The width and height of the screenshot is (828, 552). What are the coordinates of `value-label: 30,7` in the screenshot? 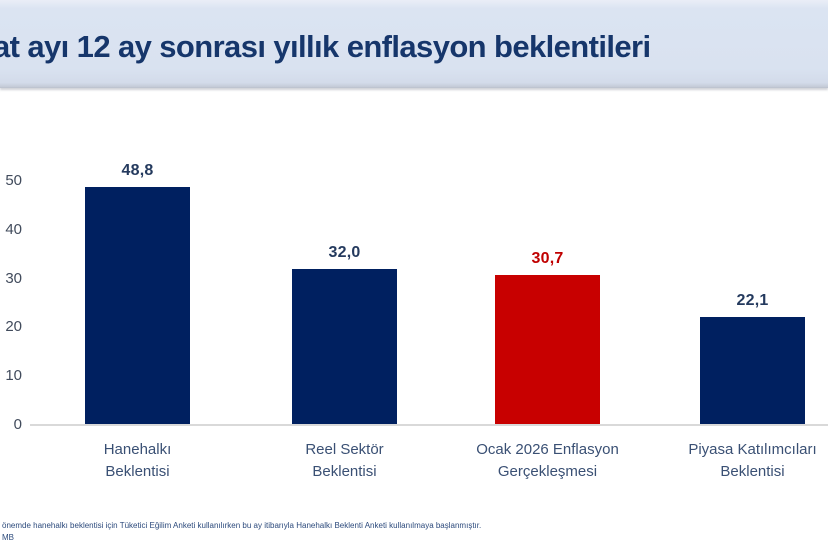 It's located at (547, 259).